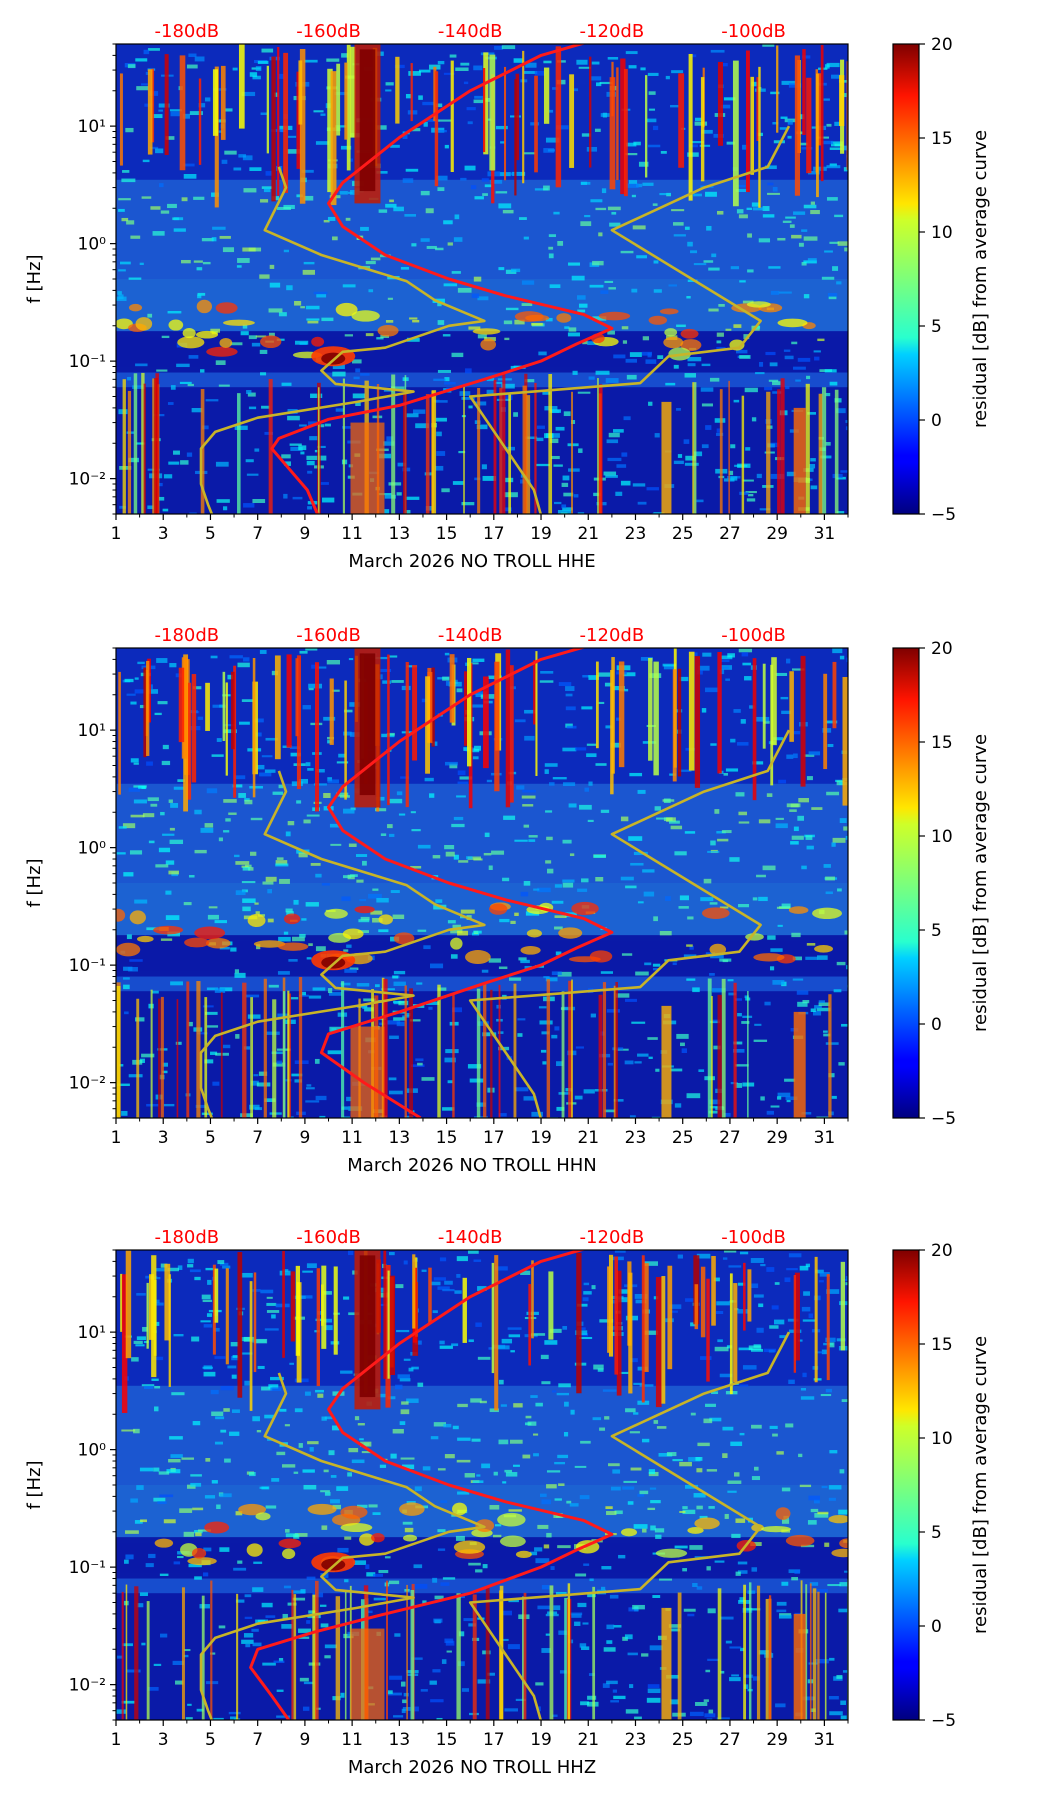 Image resolution: width=1052 pixels, height=1806 pixels. I want to click on colorbar-tick-label: 10, so click(942, 1439).